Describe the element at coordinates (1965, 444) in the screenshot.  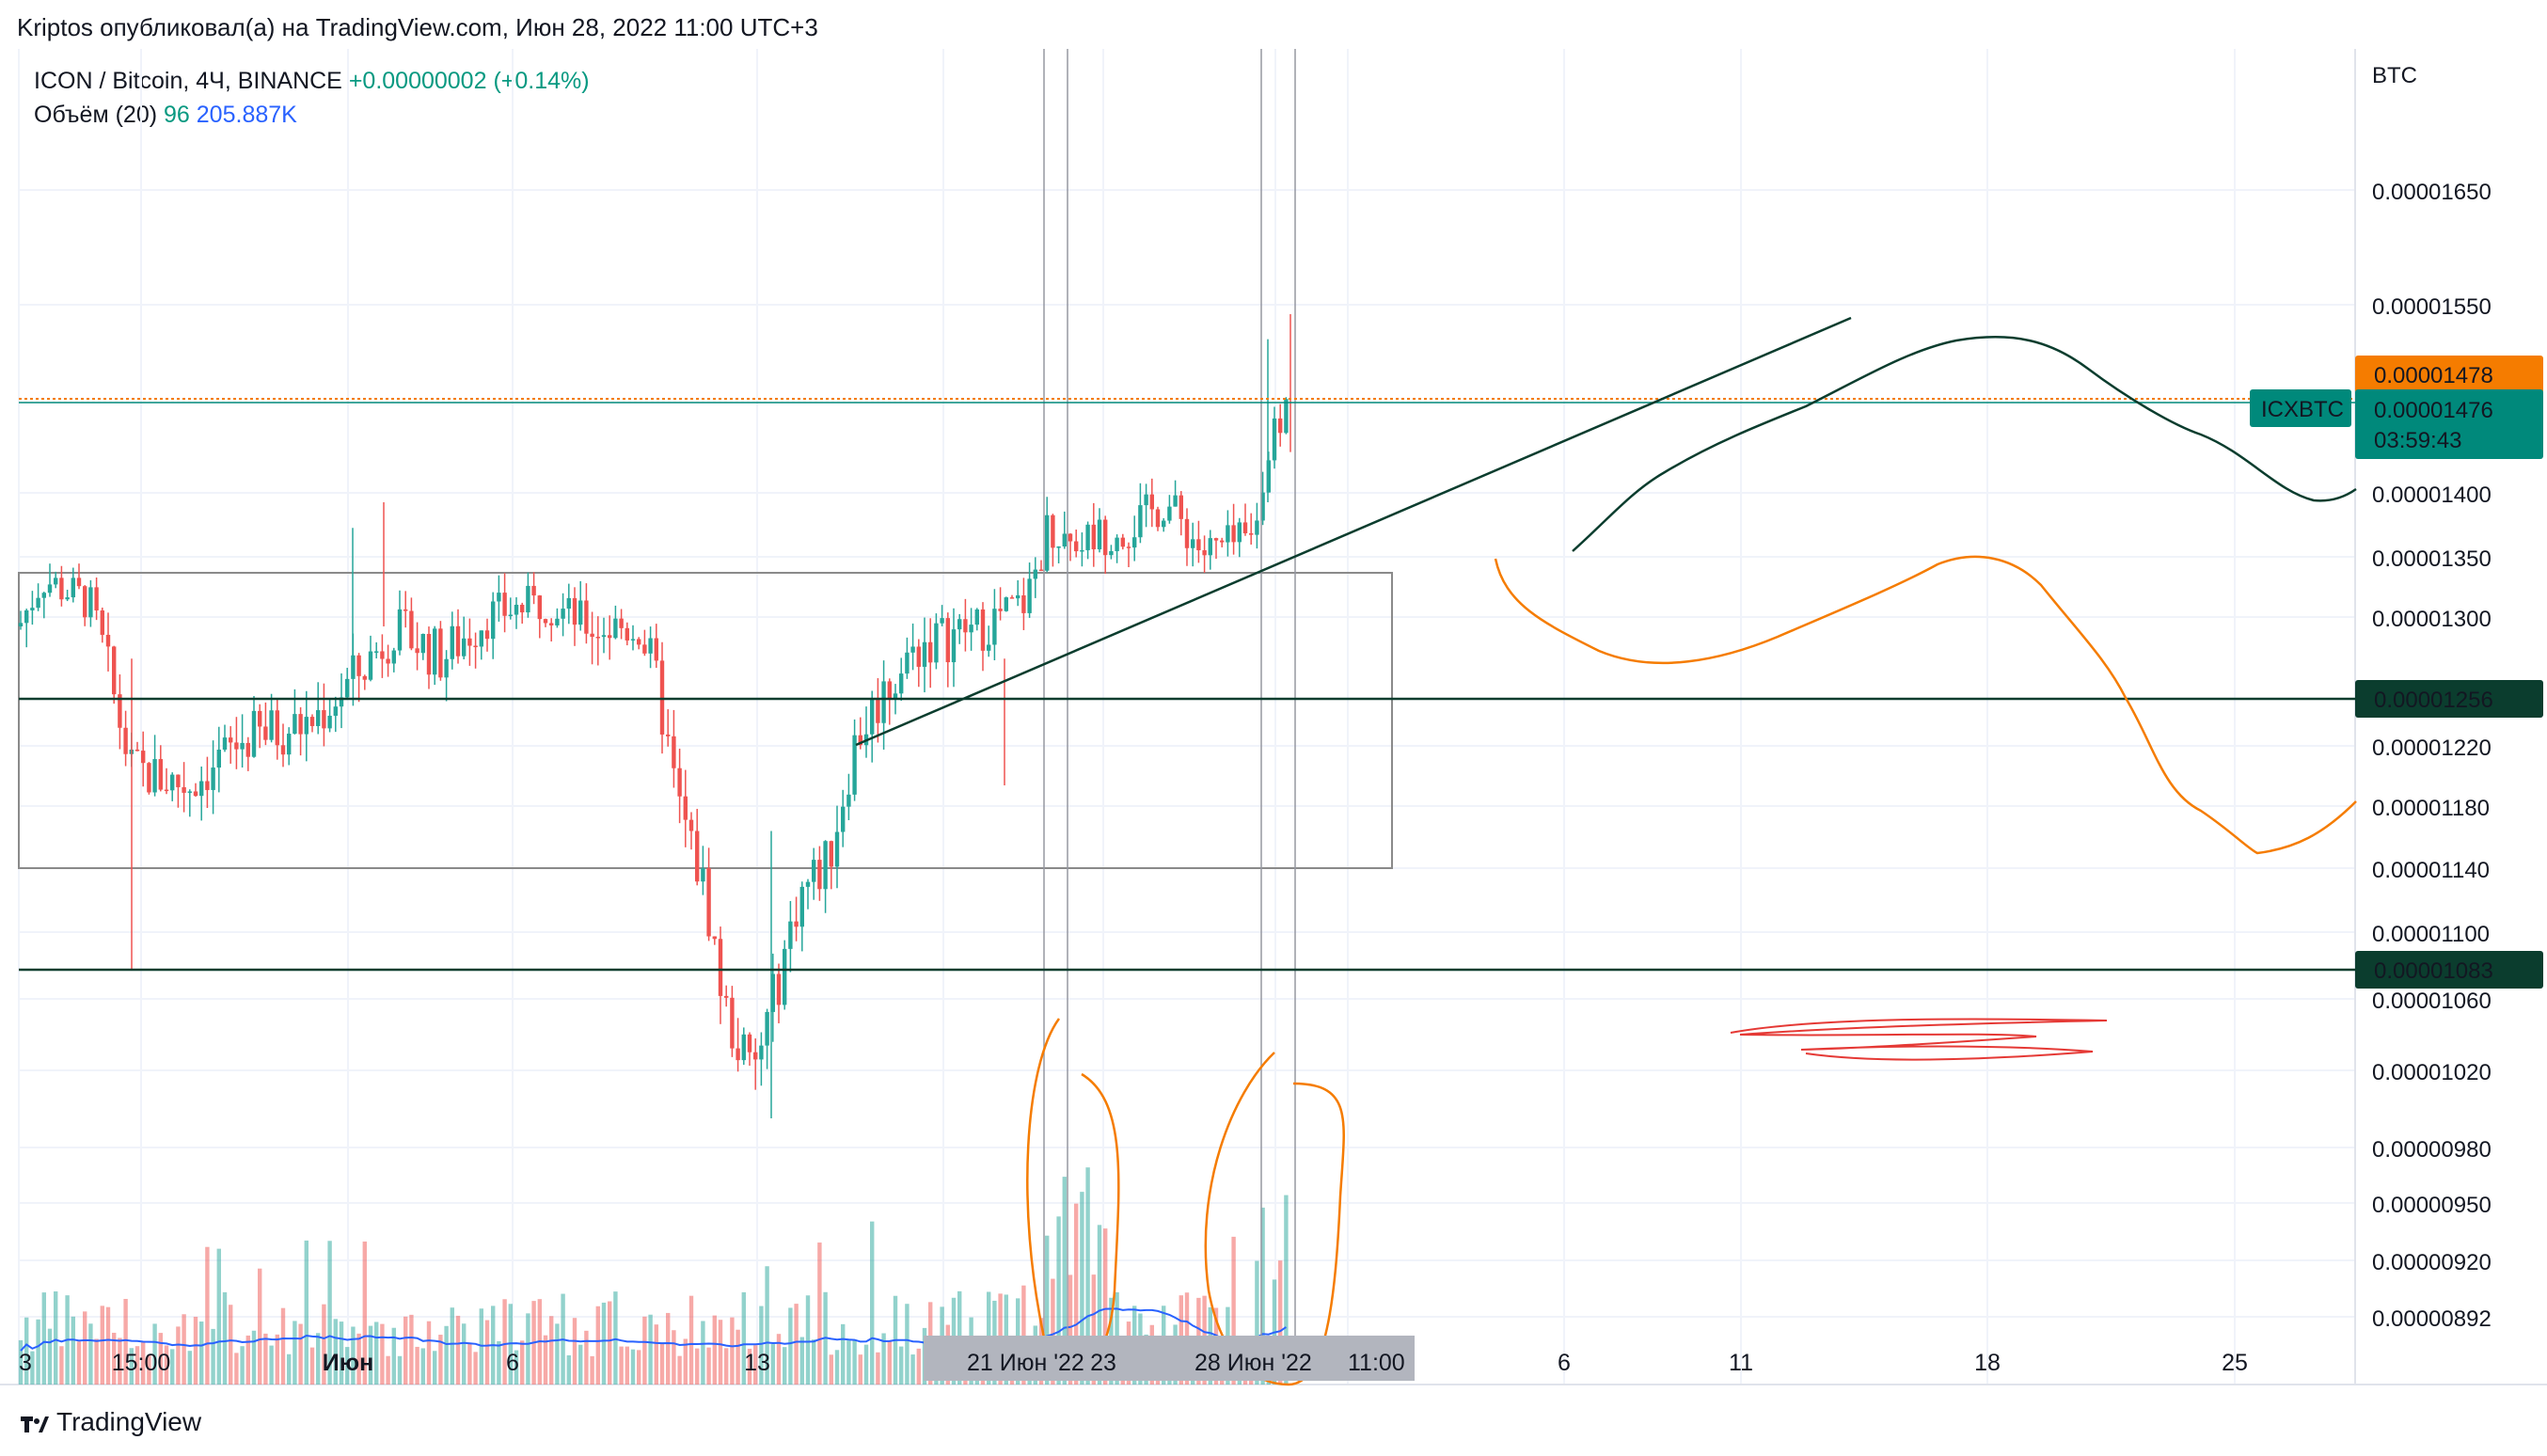
I see `projection-path-dark` at that location.